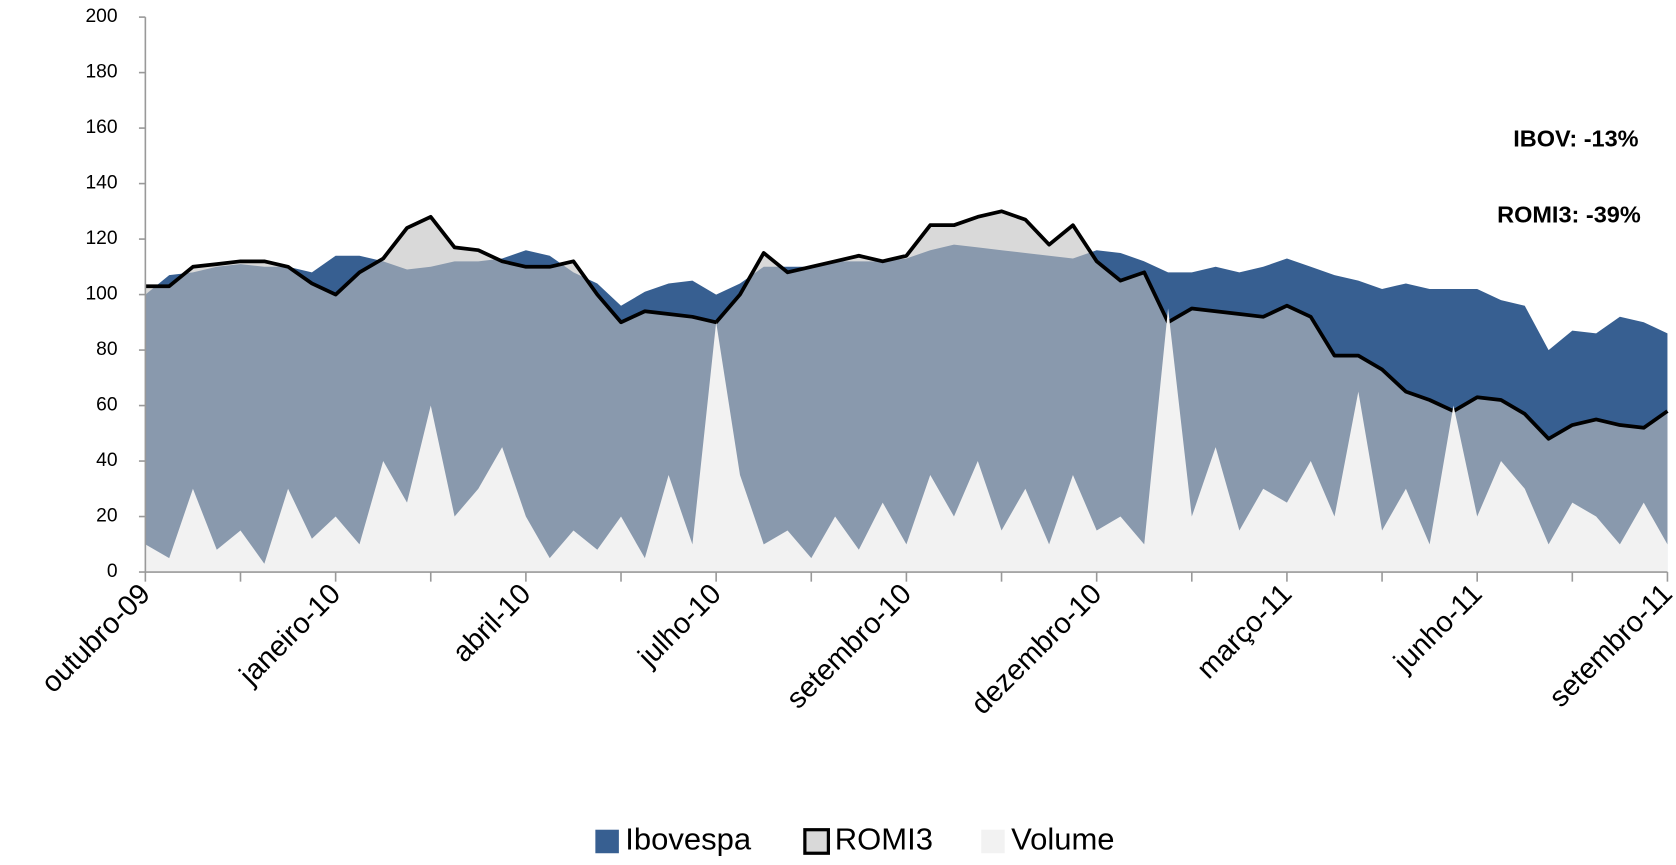 The height and width of the screenshot is (865, 1676). What do you see at coordinates (1062, 839) in the screenshot?
I see `legend-label: Volume` at bounding box center [1062, 839].